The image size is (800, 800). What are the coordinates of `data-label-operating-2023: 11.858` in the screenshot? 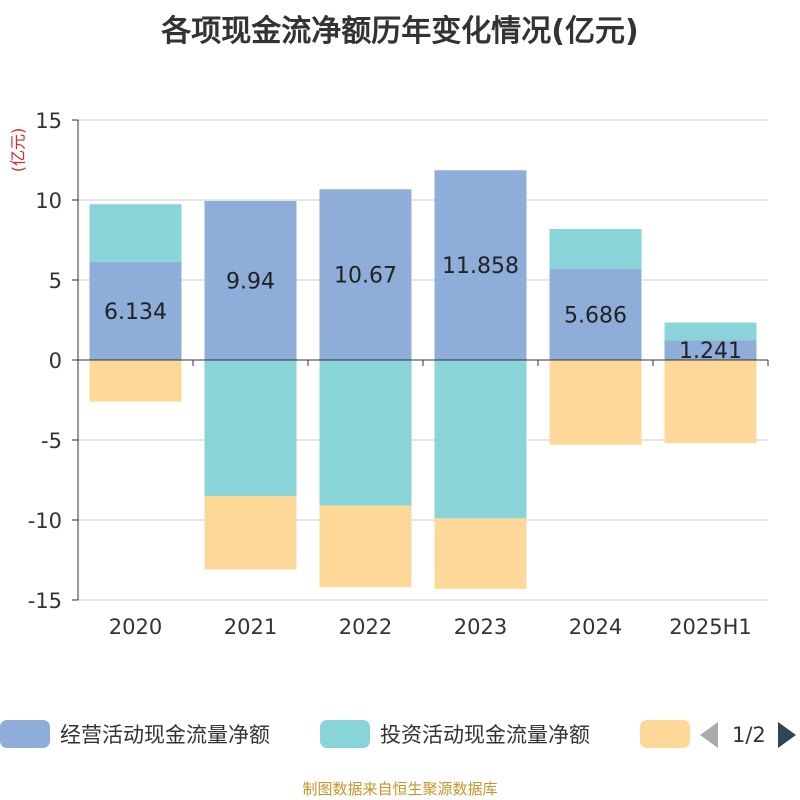 It's located at (480, 266).